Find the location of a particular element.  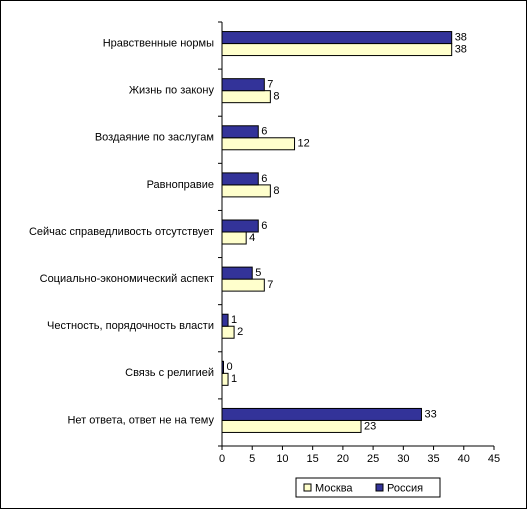

legend-label: Россия is located at coordinates (405, 488).